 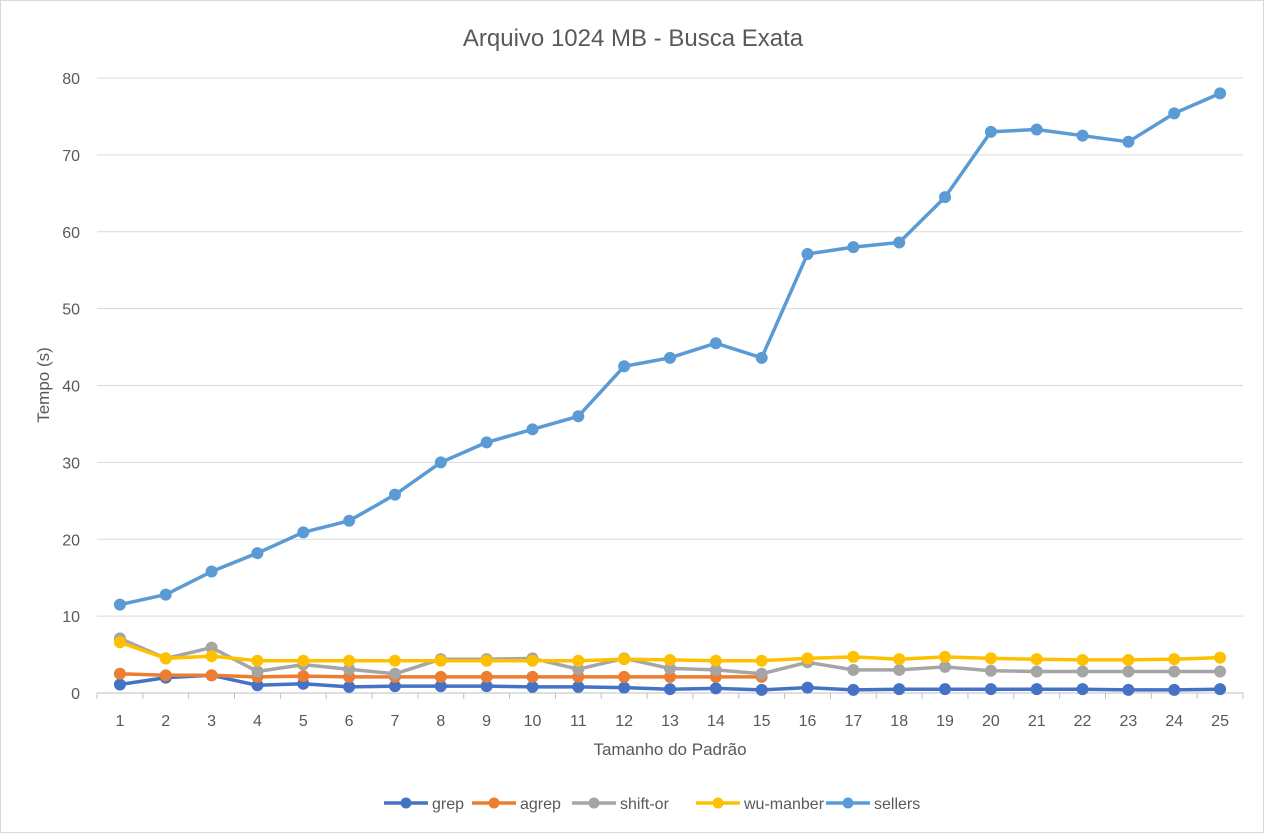 I want to click on series-wu-manber, so click(x=670, y=651).